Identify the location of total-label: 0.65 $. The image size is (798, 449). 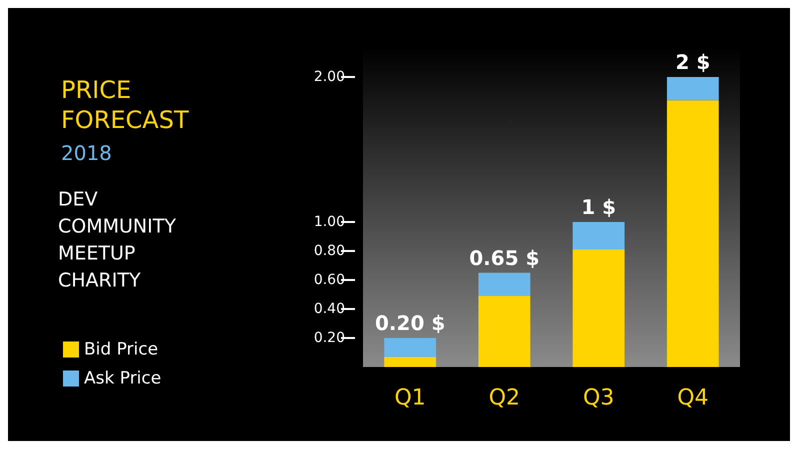
(504, 258).